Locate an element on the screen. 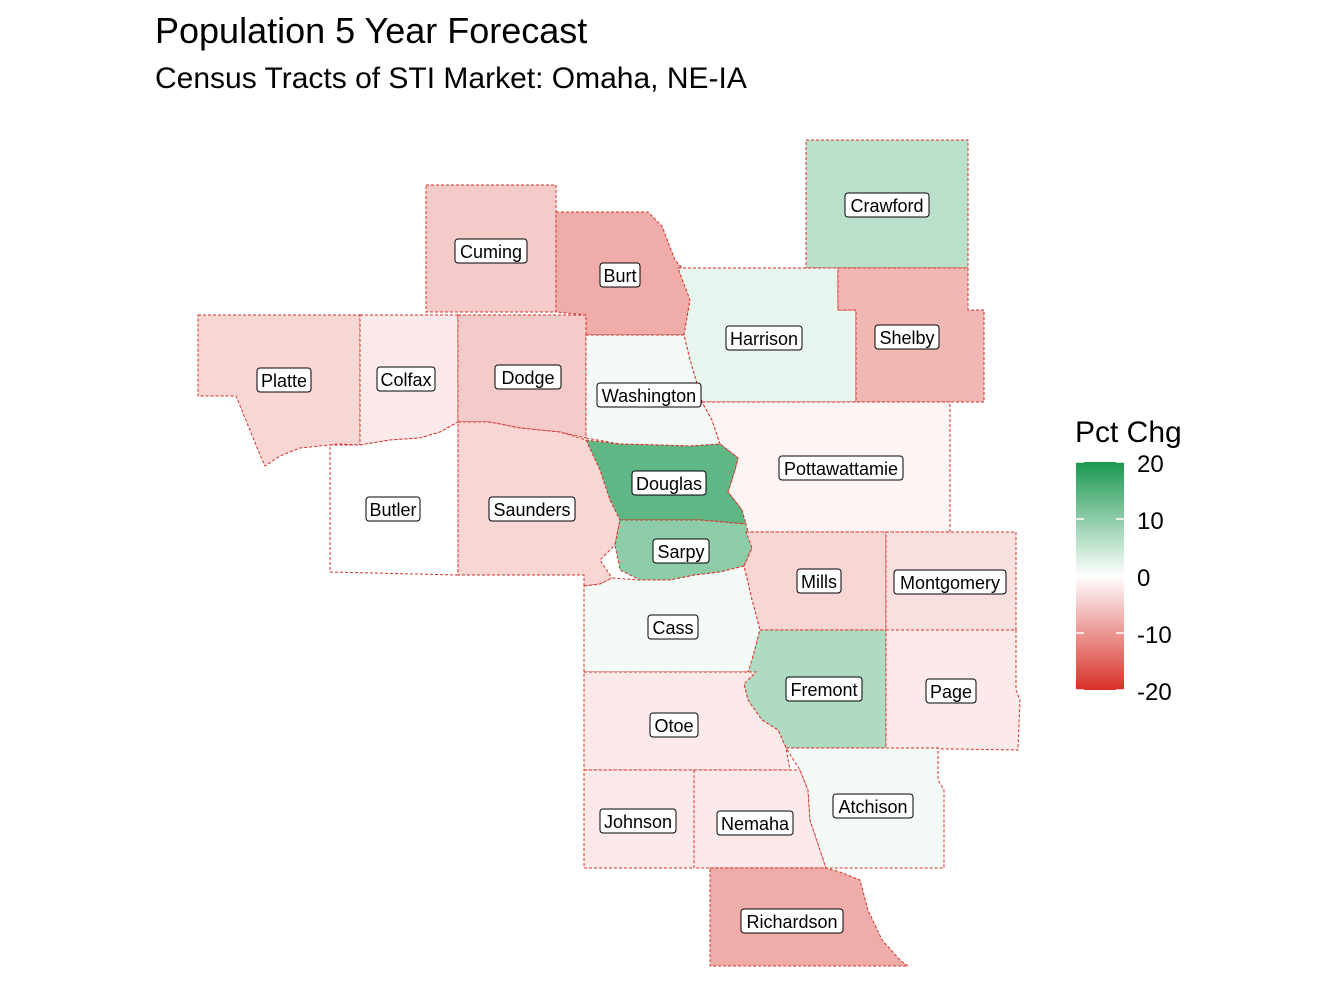  legend-tick-0: 0 is located at coordinates (1143, 578).